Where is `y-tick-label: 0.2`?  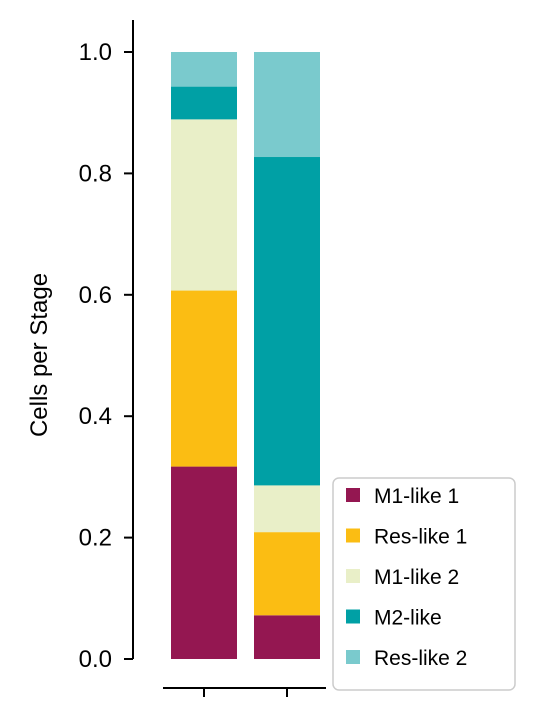
y-tick-label: 0.2 is located at coordinates (95, 538).